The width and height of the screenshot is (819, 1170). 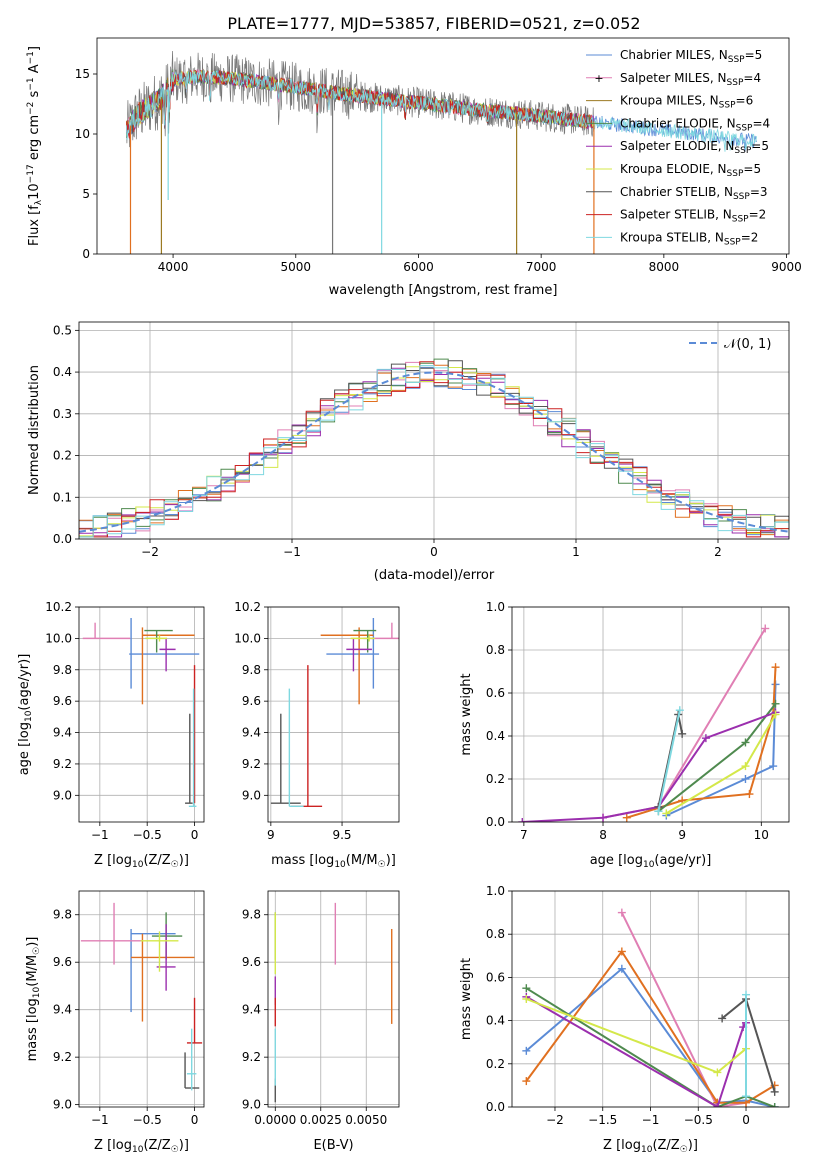 I want to click on x-tick-label: 0.0000, so click(x=275, y=1120).